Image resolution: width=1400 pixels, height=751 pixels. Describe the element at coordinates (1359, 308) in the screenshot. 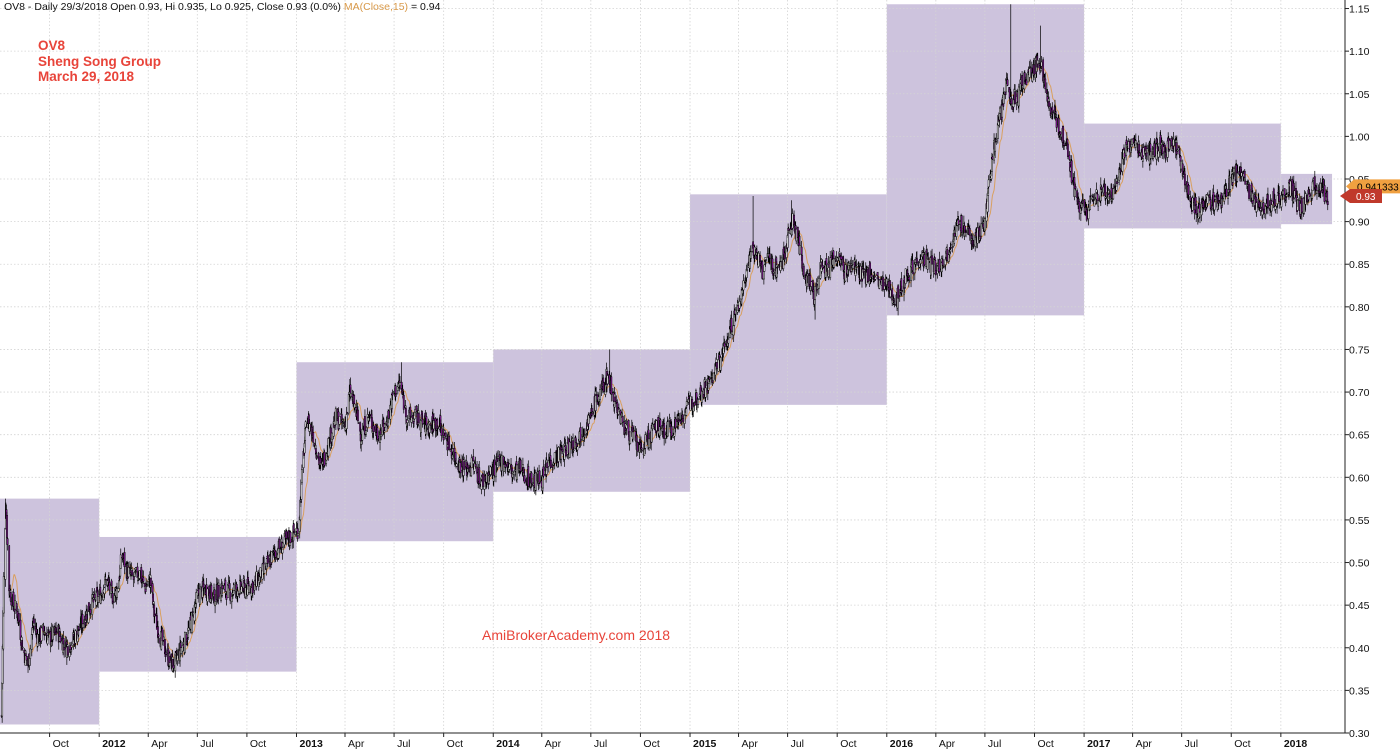

I see `y-tick-label: 0.80` at that location.